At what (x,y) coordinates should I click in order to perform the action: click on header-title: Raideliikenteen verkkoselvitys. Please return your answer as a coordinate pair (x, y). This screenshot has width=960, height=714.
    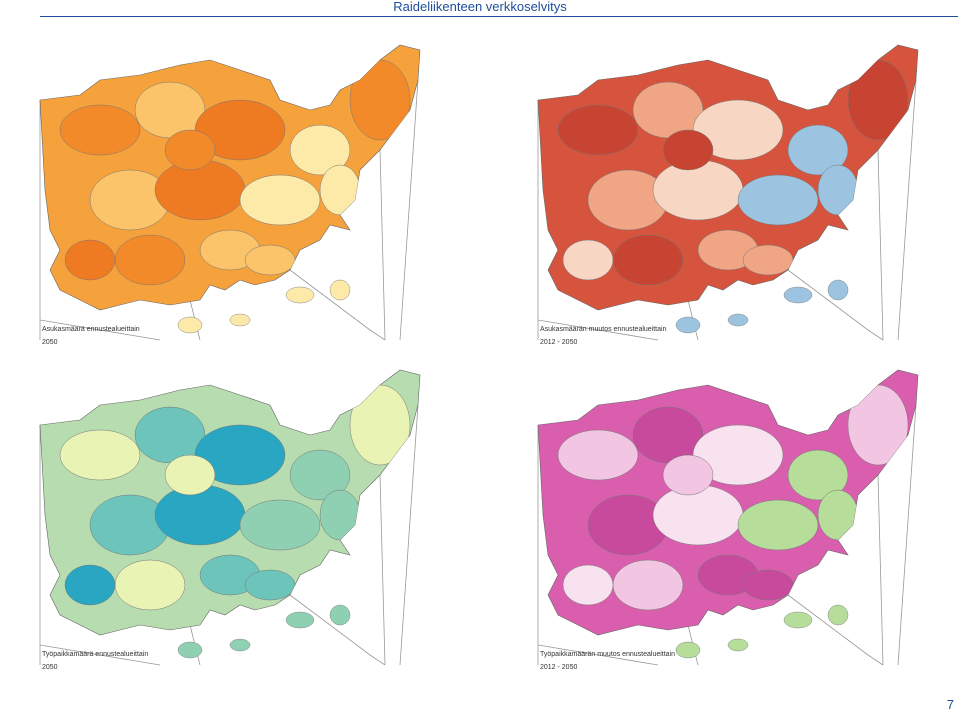
    Looking at the image, I should click on (480, 7).